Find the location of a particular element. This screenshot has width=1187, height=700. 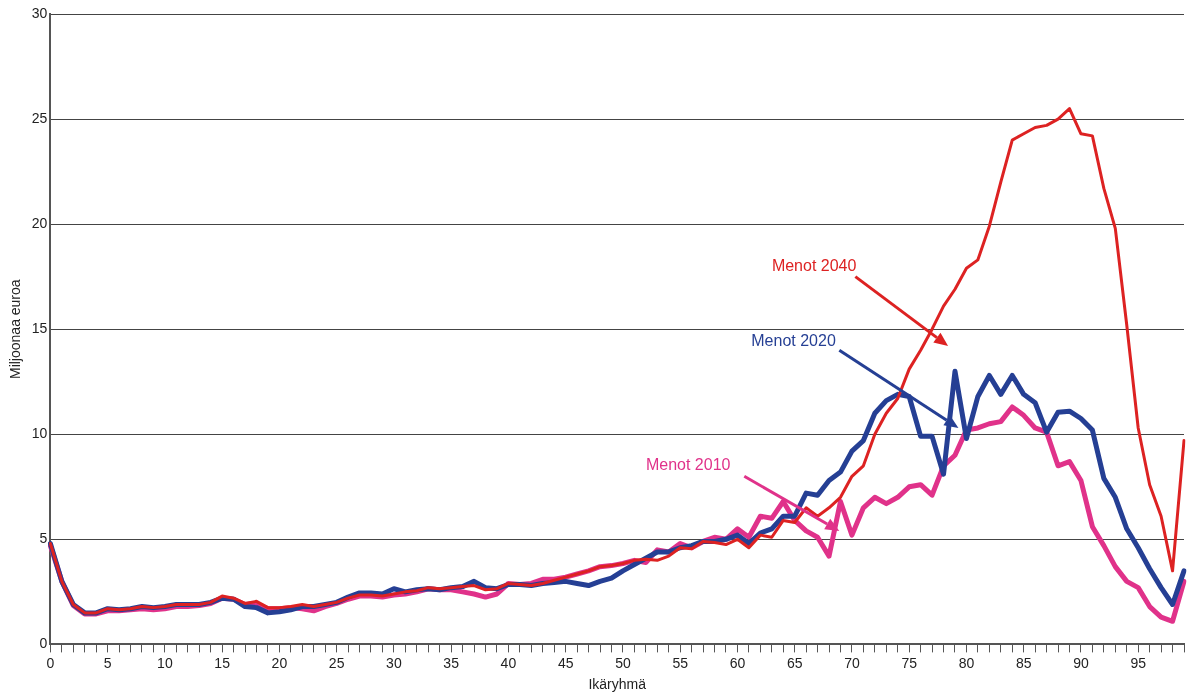

y-tick-label: 15 is located at coordinates (39, 328).